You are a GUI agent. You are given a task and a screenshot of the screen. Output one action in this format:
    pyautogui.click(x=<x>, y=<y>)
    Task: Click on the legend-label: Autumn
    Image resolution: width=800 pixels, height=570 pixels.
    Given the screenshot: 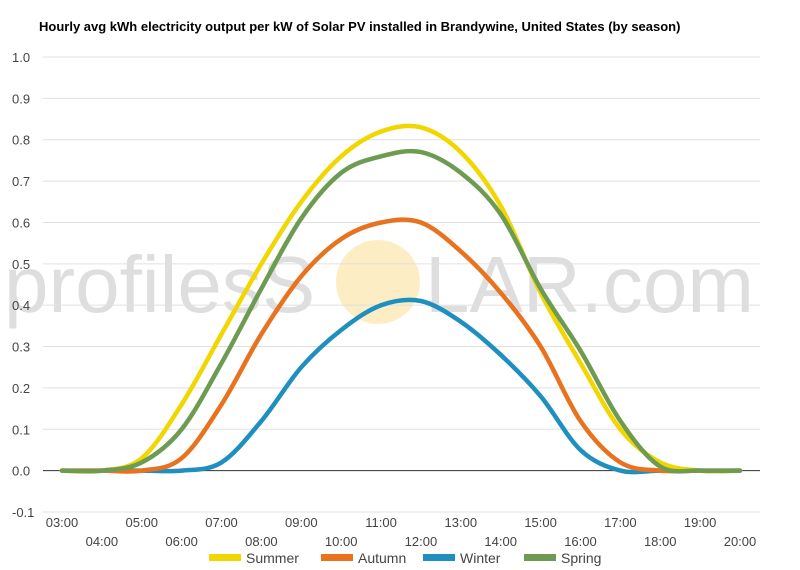 What is the action you would take?
    pyautogui.click(x=382, y=558)
    